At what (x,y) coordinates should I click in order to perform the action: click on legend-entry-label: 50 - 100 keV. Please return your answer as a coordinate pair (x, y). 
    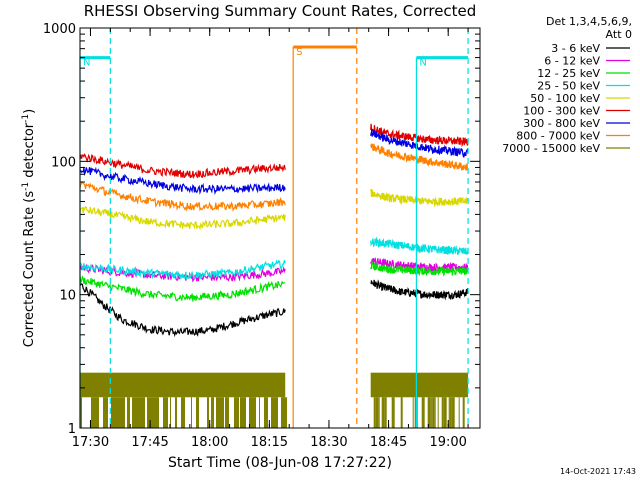
    Looking at the image, I should click on (565, 98).